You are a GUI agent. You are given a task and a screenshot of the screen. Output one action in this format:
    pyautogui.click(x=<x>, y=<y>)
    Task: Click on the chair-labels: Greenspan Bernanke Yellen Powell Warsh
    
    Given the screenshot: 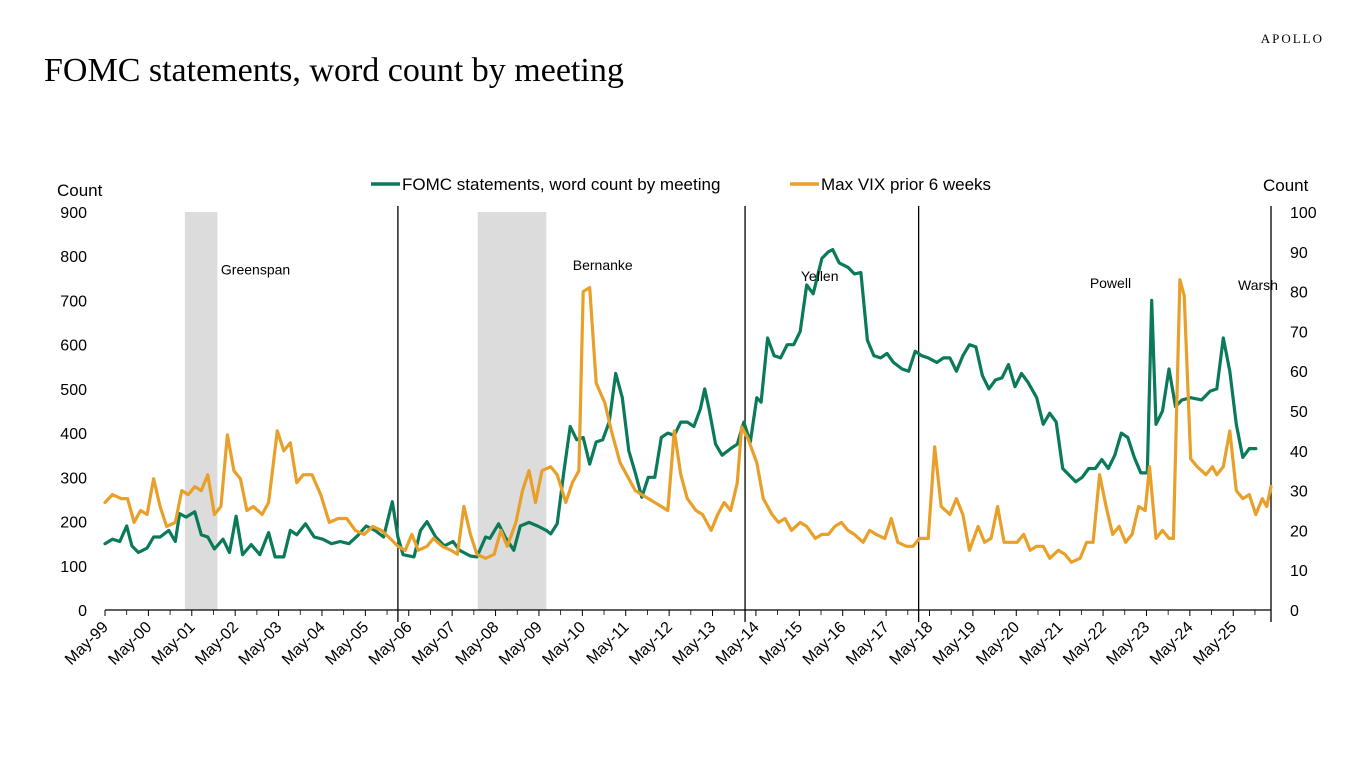 What is the action you would take?
    pyautogui.click(x=749, y=275)
    